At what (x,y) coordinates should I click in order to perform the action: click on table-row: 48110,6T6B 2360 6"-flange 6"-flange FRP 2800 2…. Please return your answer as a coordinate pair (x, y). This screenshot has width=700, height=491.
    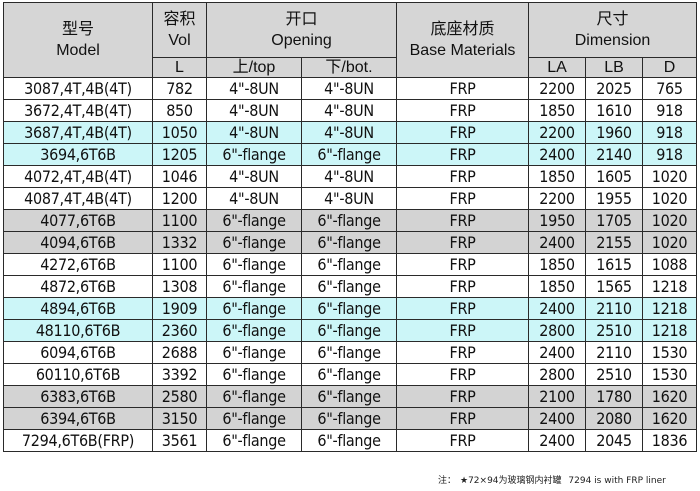
    Looking at the image, I should click on (350, 330).